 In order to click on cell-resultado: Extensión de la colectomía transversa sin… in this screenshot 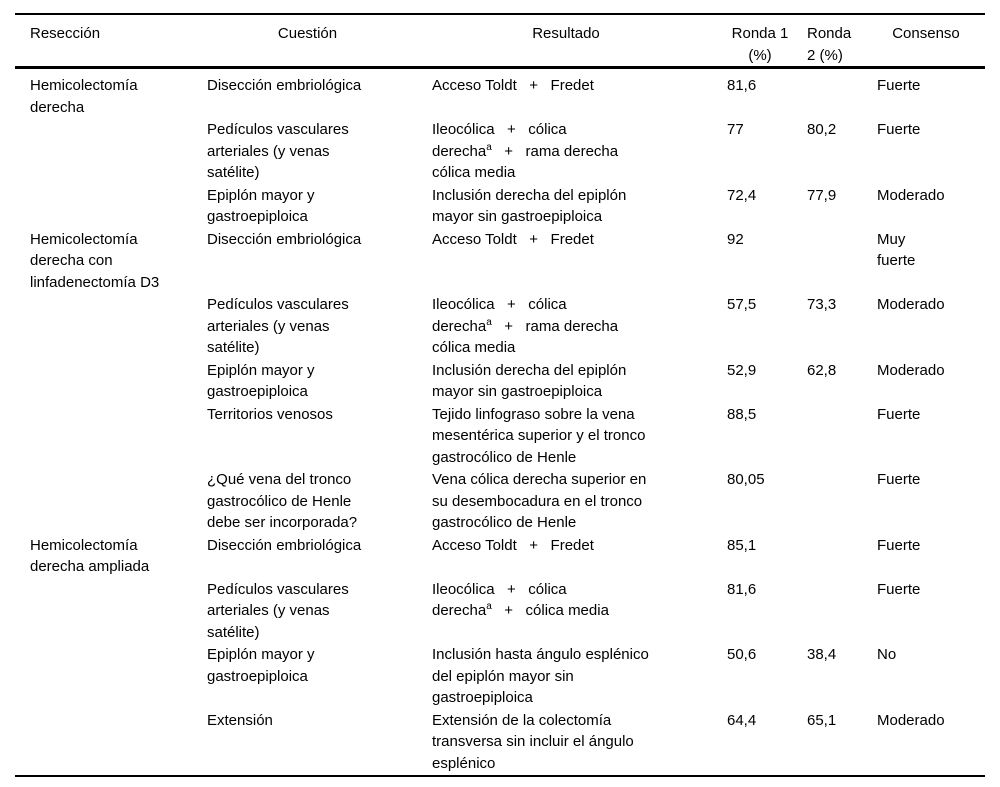, I will do `click(533, 741)`.